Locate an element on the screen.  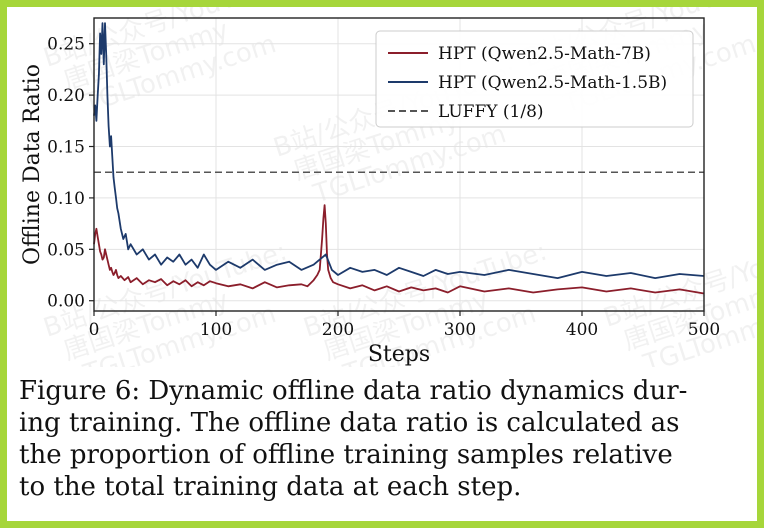
legend-label-1: HPT (Qwen2.5-Math-7B) is located at coordinates (544, 54).